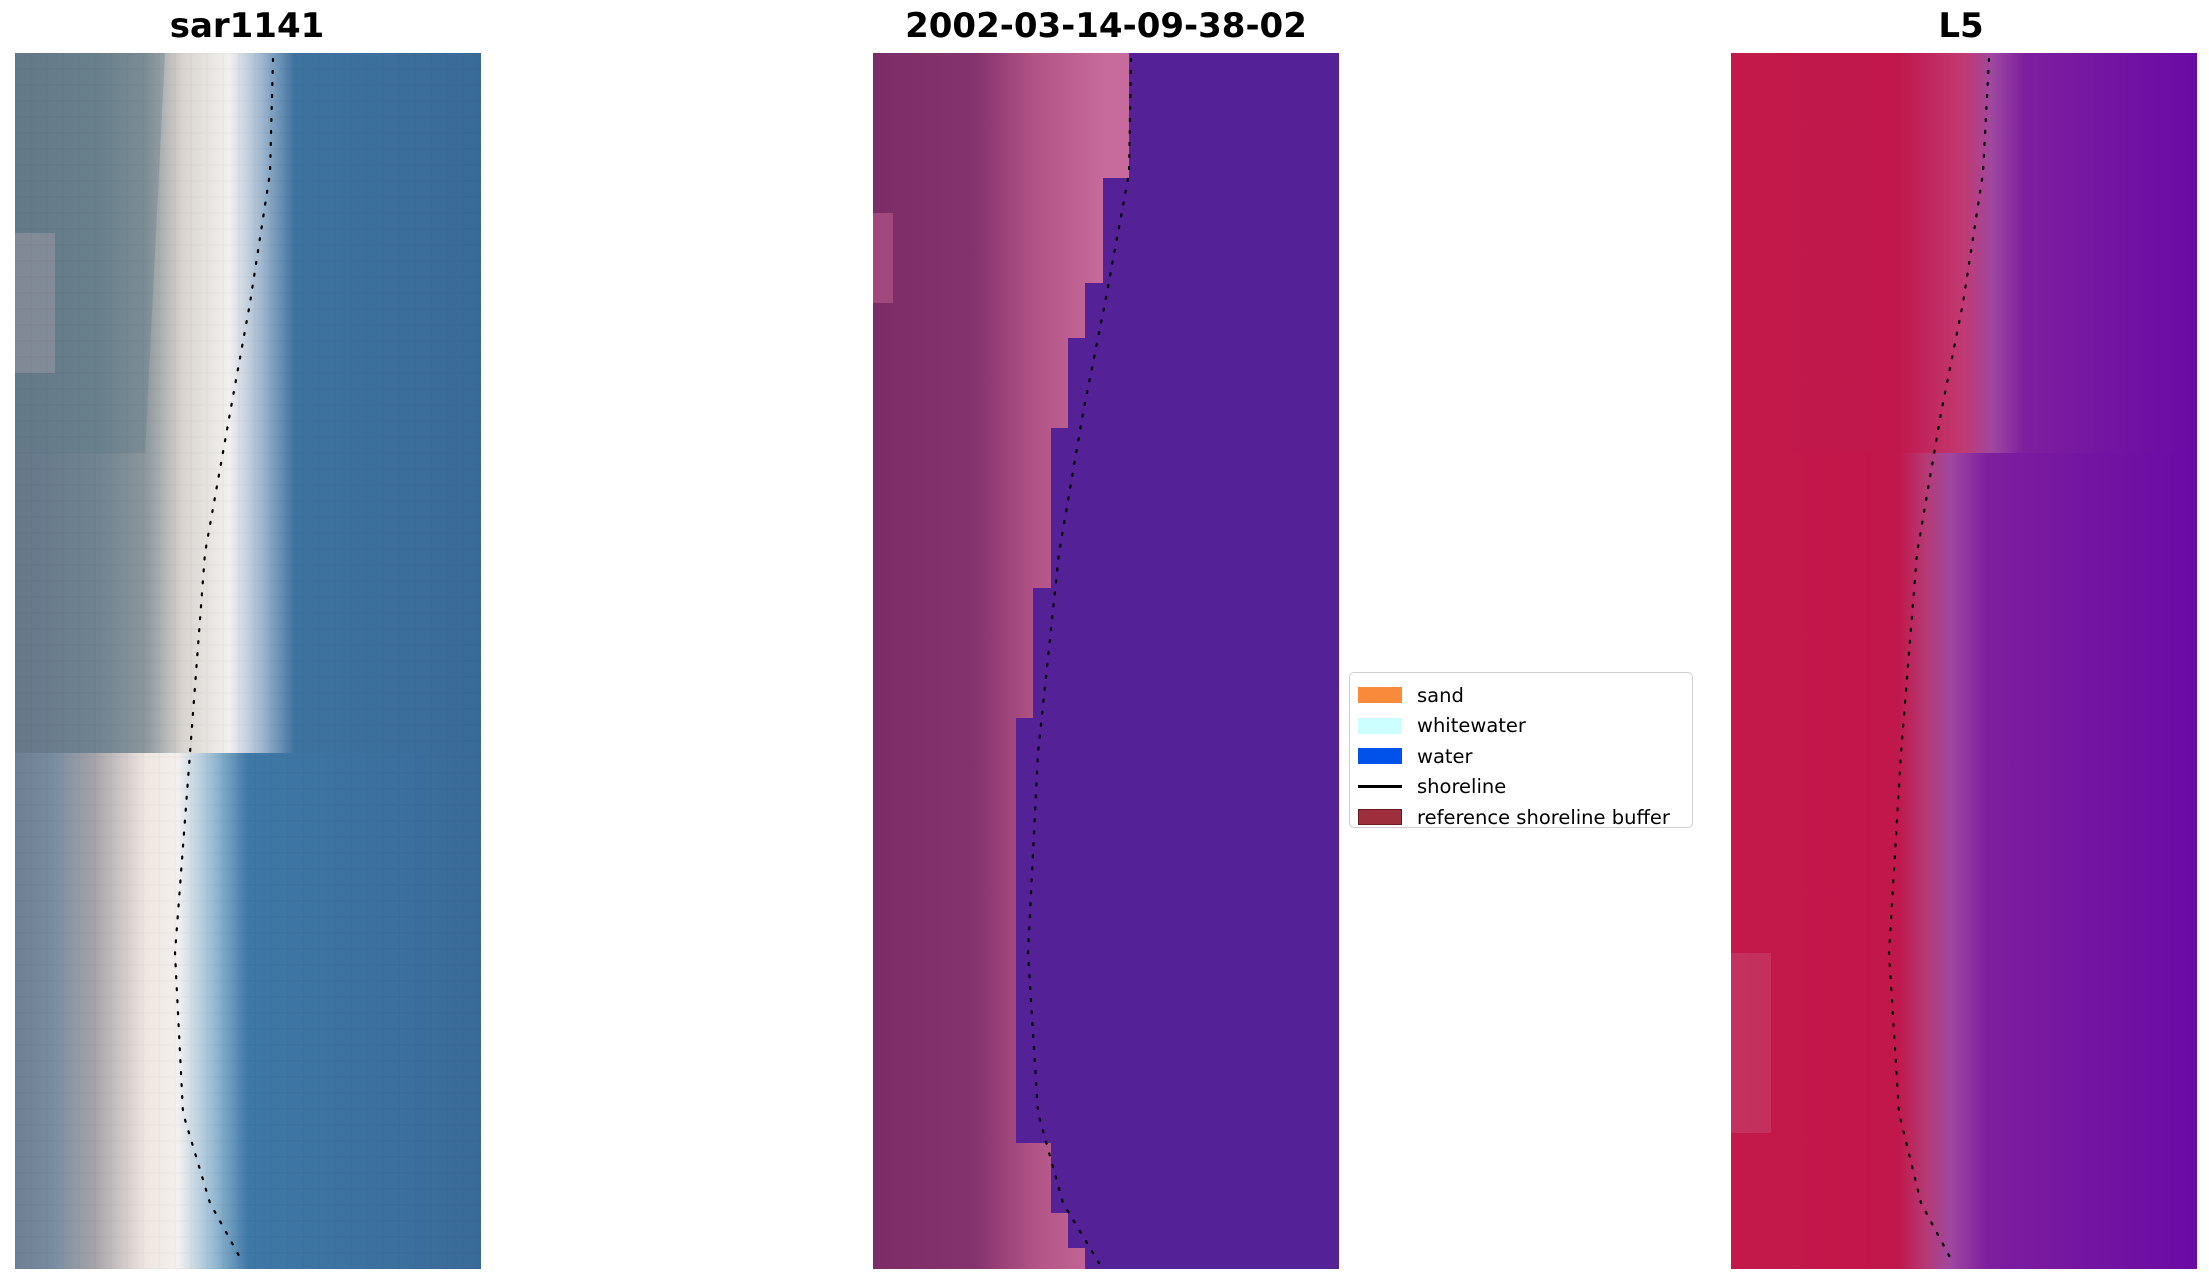 The width and height of the screenshot is (2209, 1283). What do you see at coordinates (247, 26) in the screenshot?
I see `panel-title-rgb: sar1141` at bounding box center [247, 26].